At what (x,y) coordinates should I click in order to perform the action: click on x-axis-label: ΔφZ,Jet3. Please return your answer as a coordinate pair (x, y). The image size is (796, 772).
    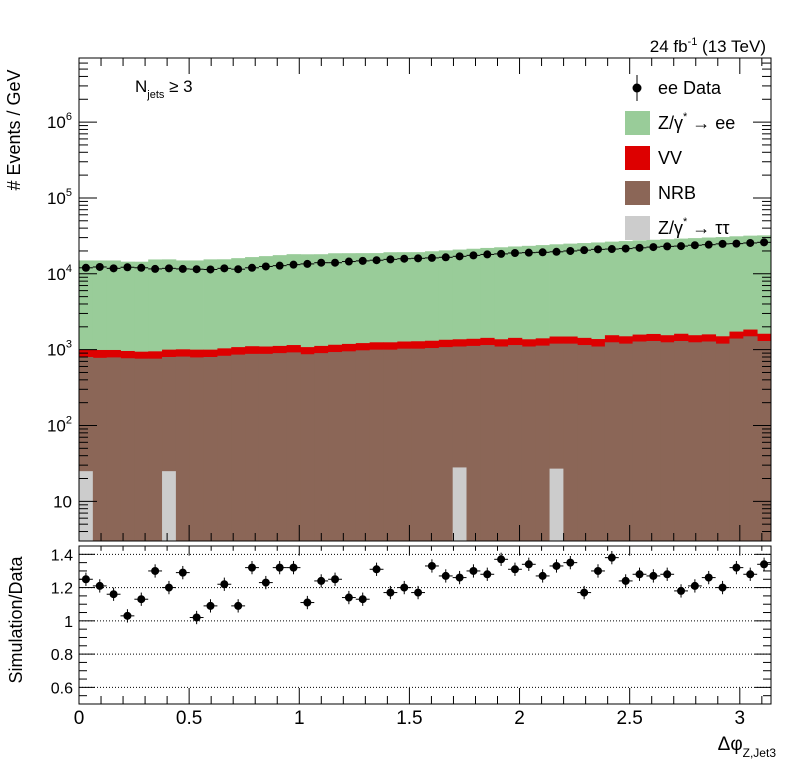
    Looking at the image, I should click on (747, 747).